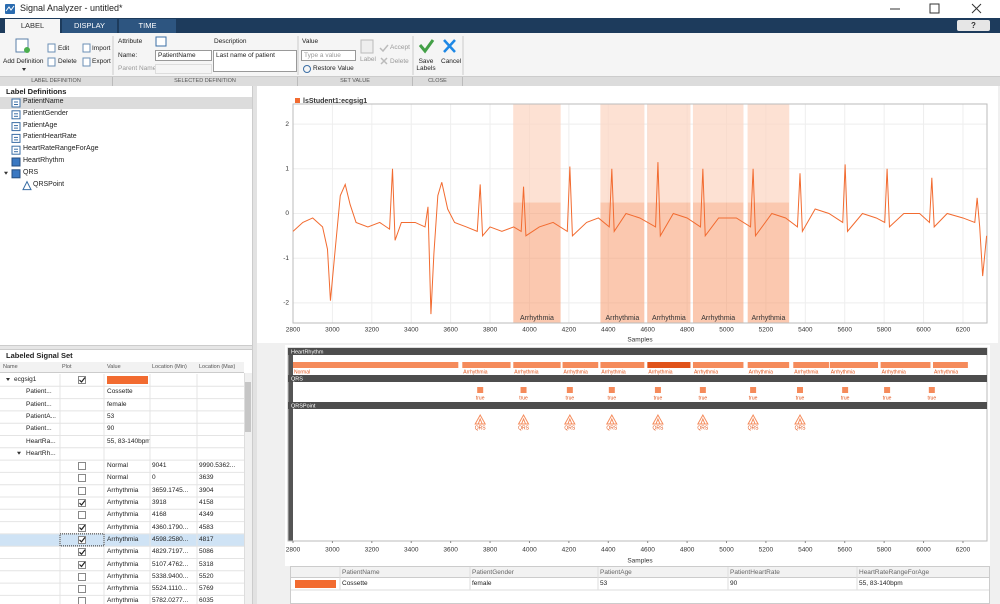 The image size is (1000, 604). Describe the element at coordinates (44, 160) in the screenshot. I see `label-definition-item: HeartRhythm` at that location.